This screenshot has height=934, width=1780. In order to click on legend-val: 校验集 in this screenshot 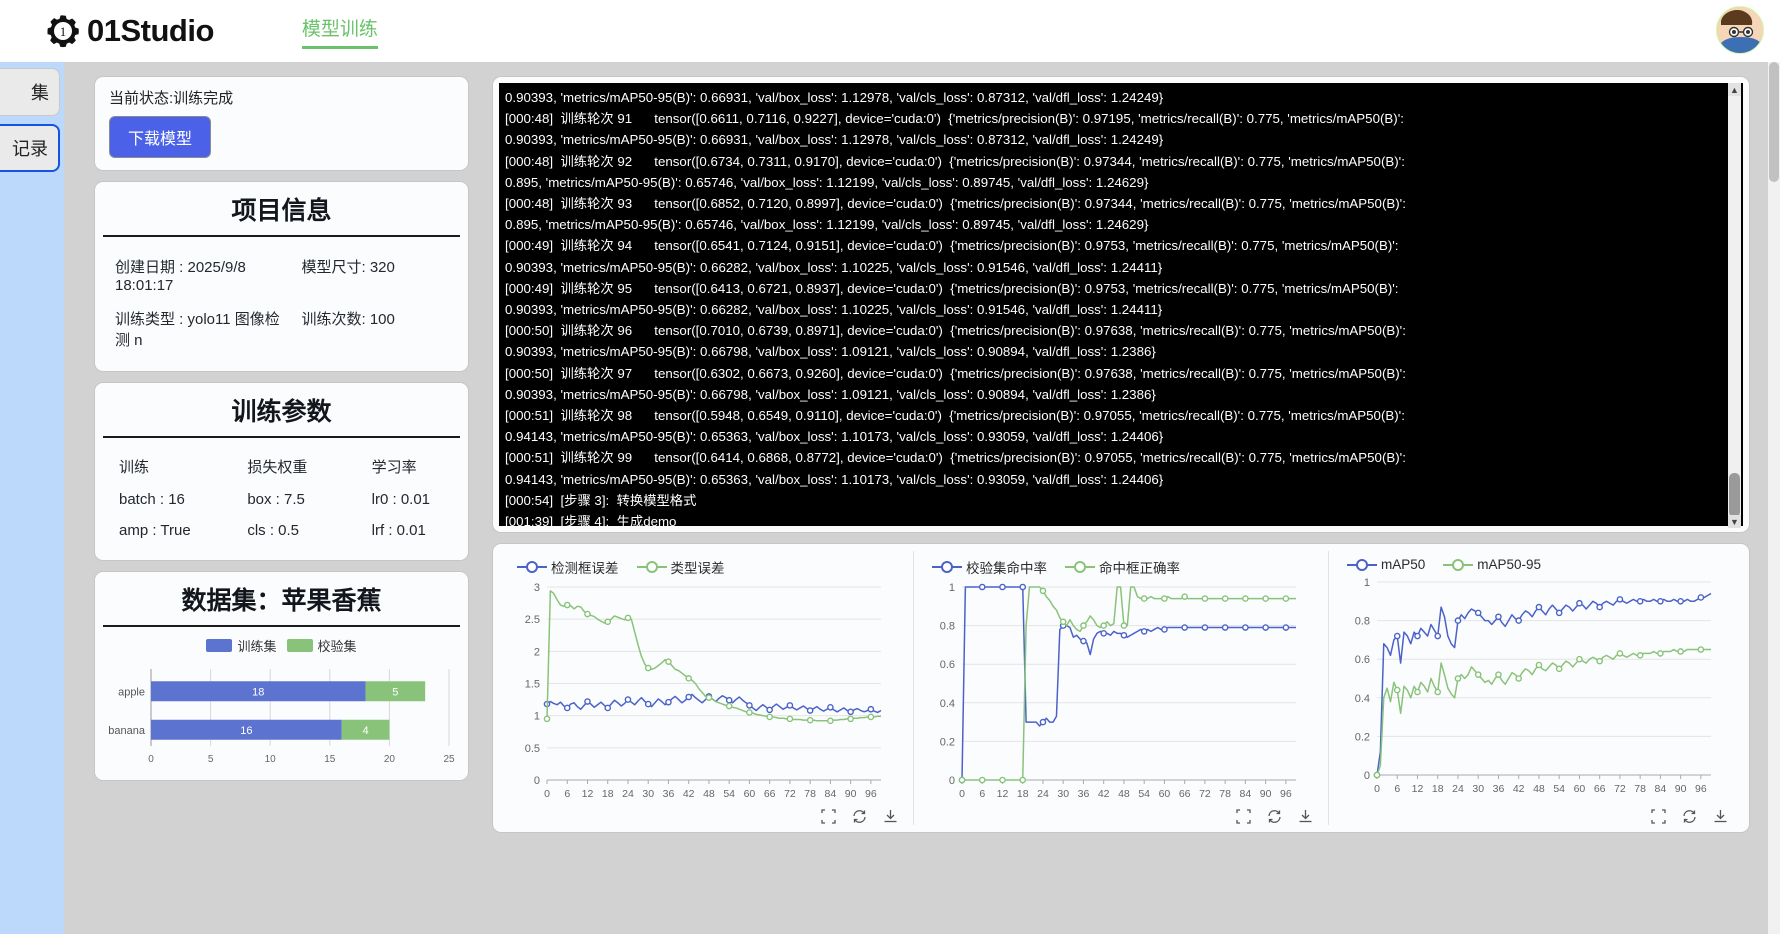, I will do `click(321, 645)`.